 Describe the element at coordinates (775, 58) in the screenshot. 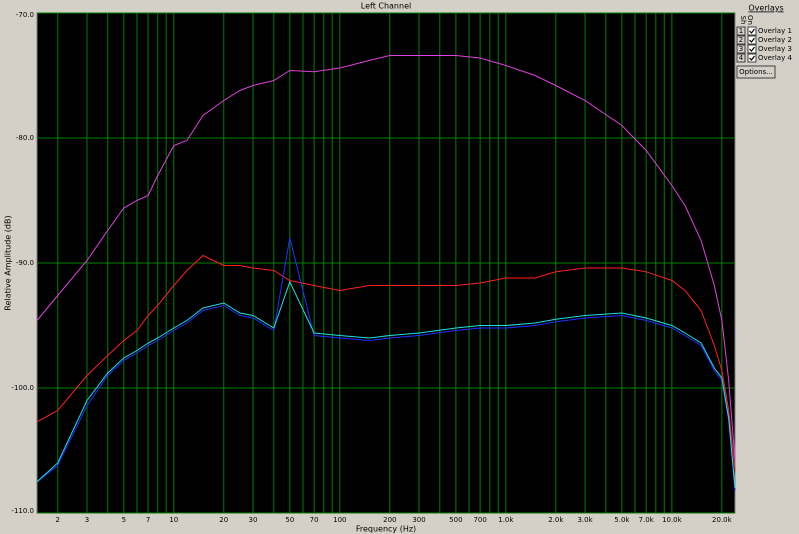

I see `legend-label: Overlay 4` at that location.